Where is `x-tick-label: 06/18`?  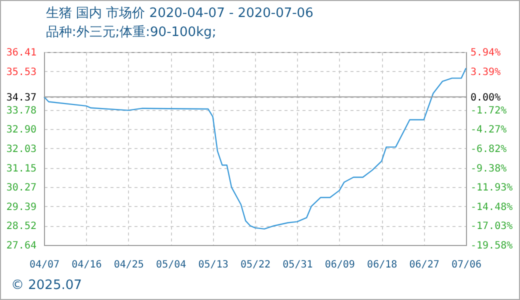 x-tick-label: 06/18 is located at coordinates (382, 265).